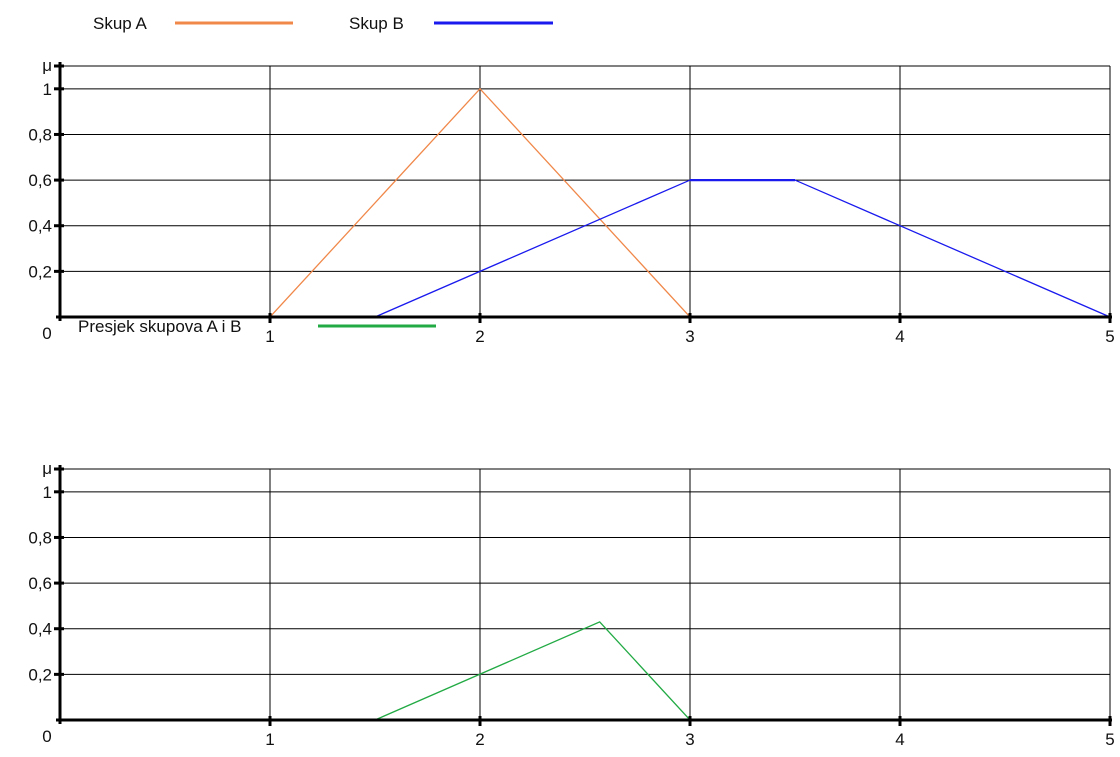 The width and height of the screenshot is (1120, 757). I want to click on legend-label: Presjek skupova A i B, so click(159, 326).